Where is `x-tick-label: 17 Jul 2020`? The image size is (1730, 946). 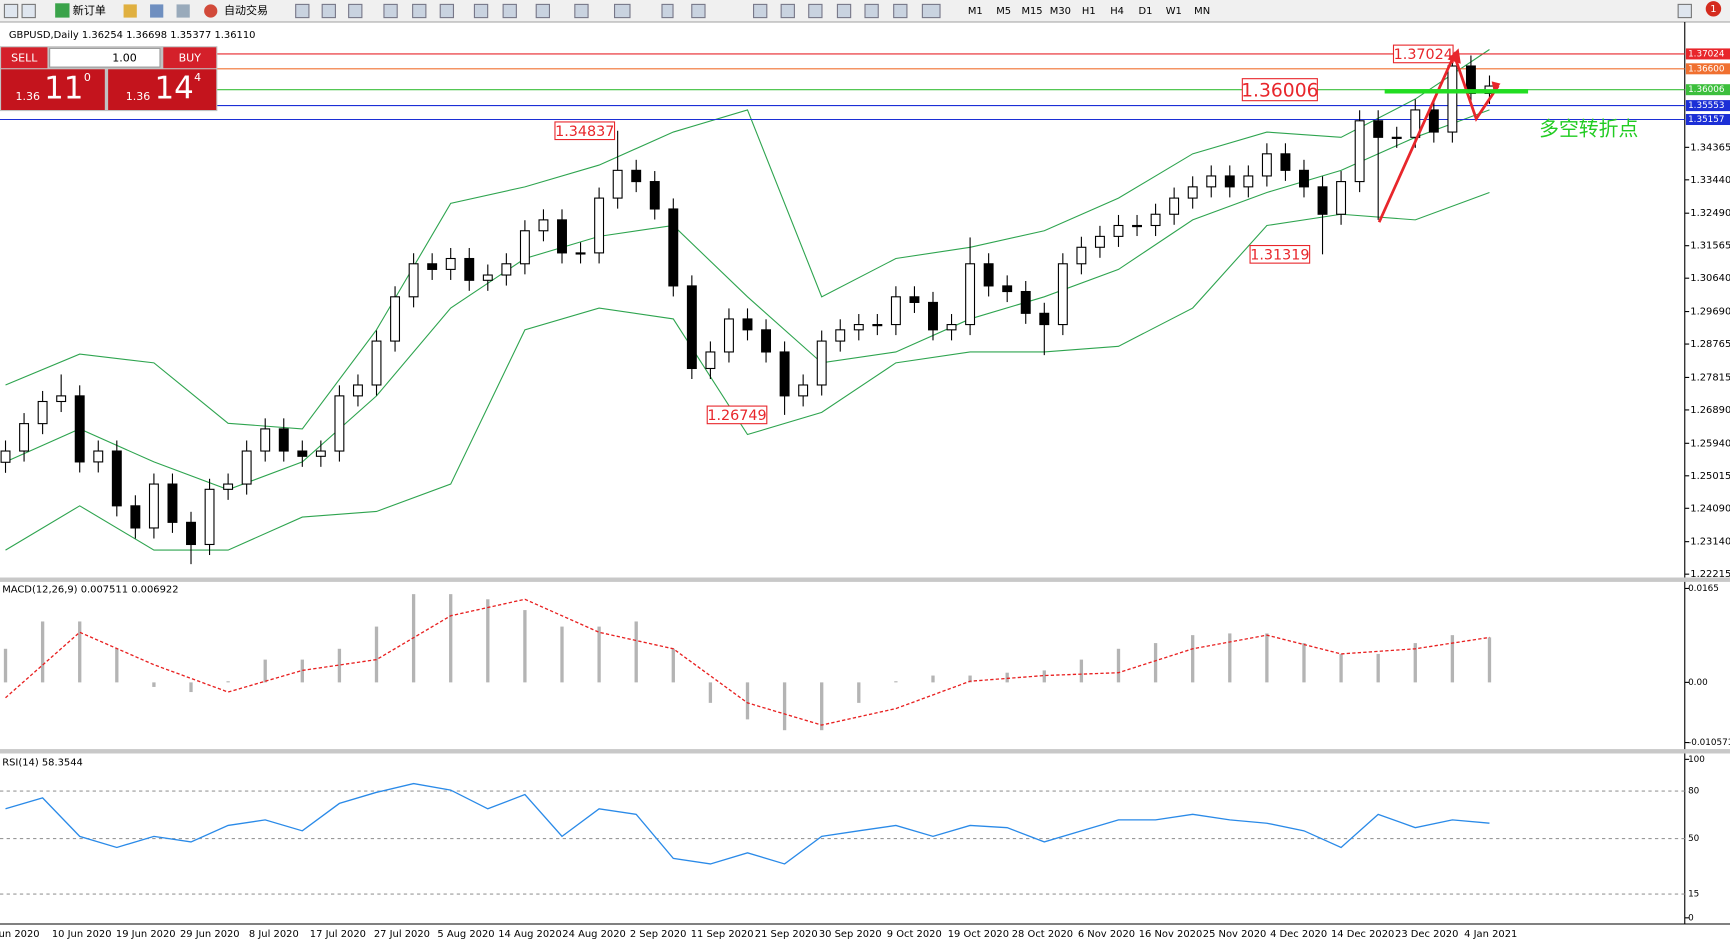
x-tick-label: 17 Jul 2020 is located at coordinates (338, 934).